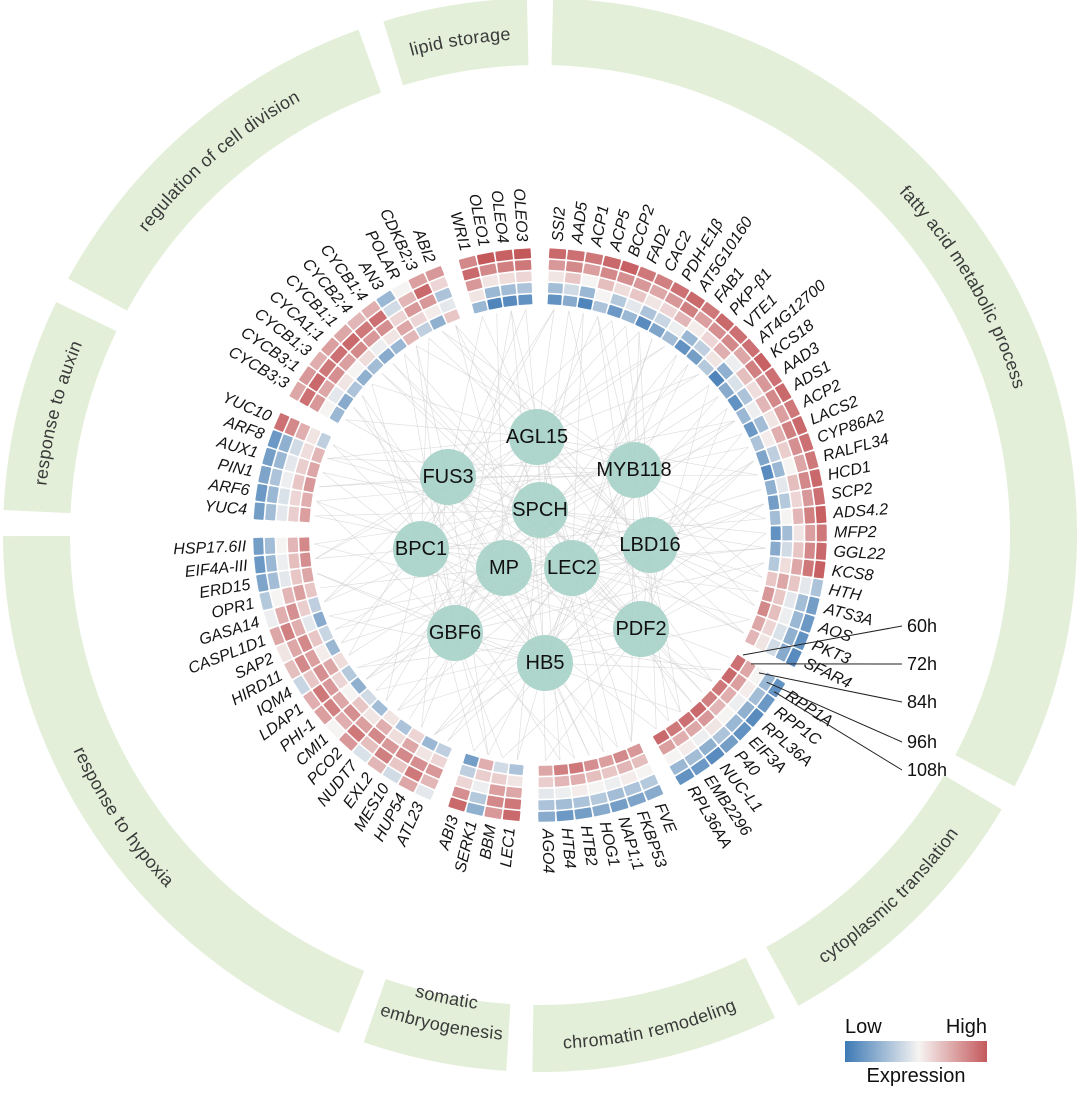 Image resolution: width=1080 pixels, height=1096 pixels. What do you see at coordinates (572, 568) in the screenshot?
I see `hub-label-lec2: LEC2` at bounding box center [572, 568].